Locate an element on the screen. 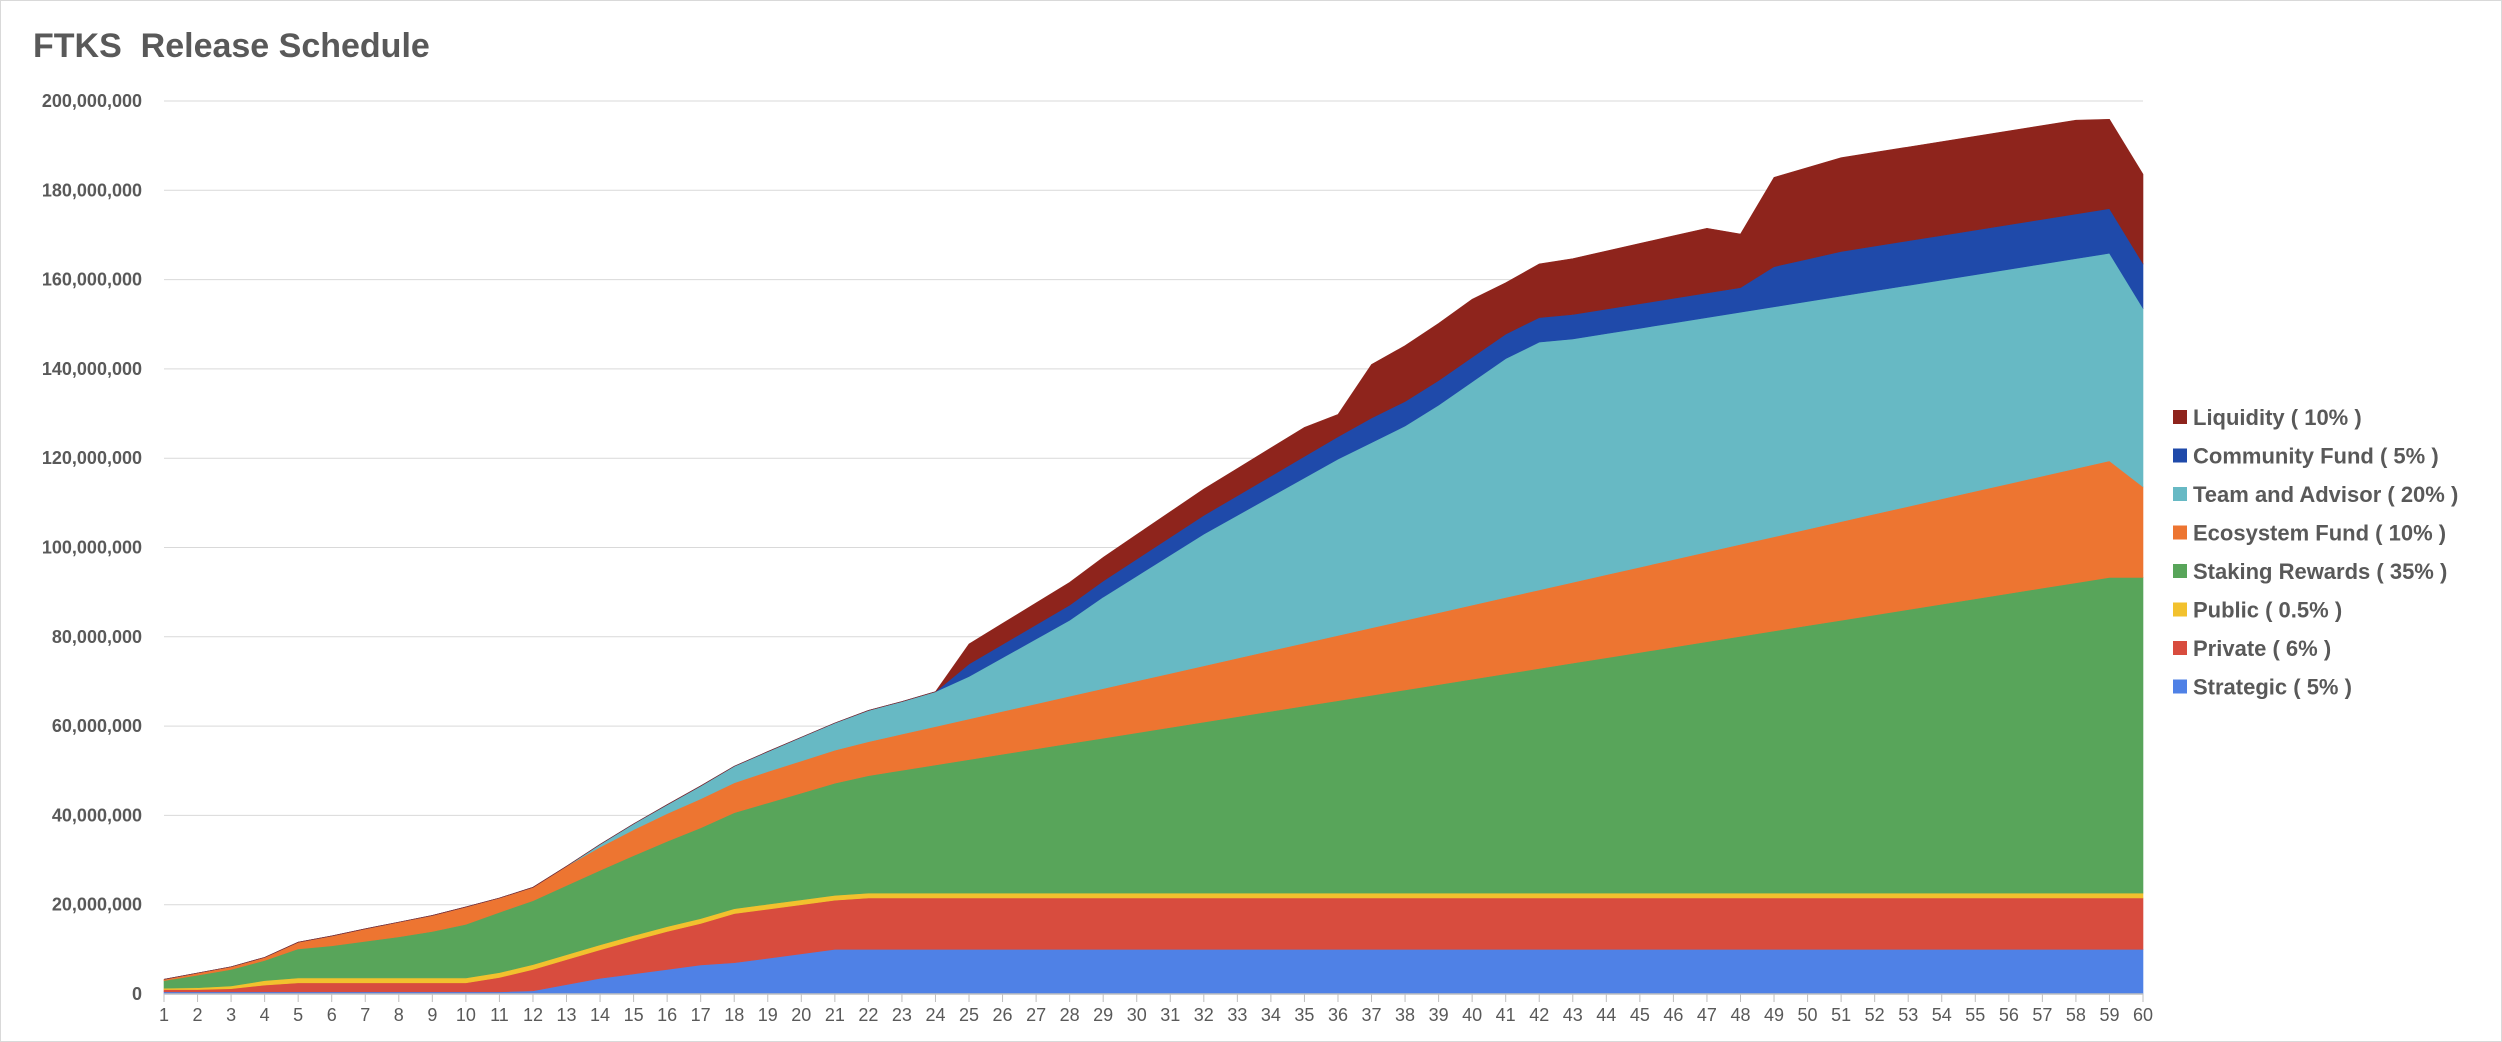  x-tick-label: 51 is located at coordinates (1841, 1015).